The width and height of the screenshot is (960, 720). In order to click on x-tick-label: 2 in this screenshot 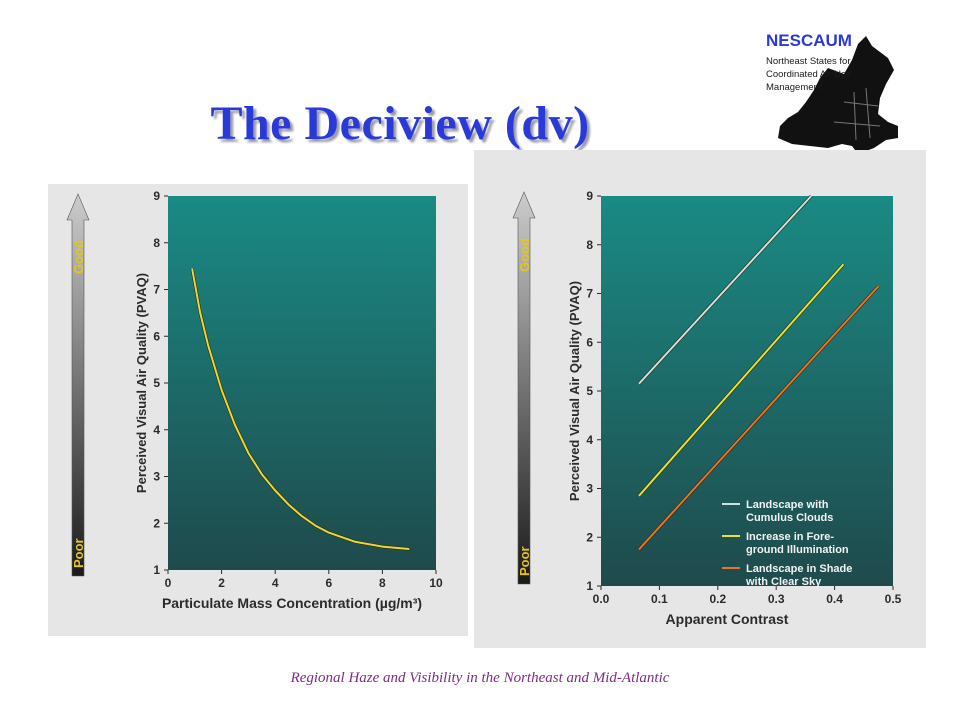, I will do `click(221, 583)`.